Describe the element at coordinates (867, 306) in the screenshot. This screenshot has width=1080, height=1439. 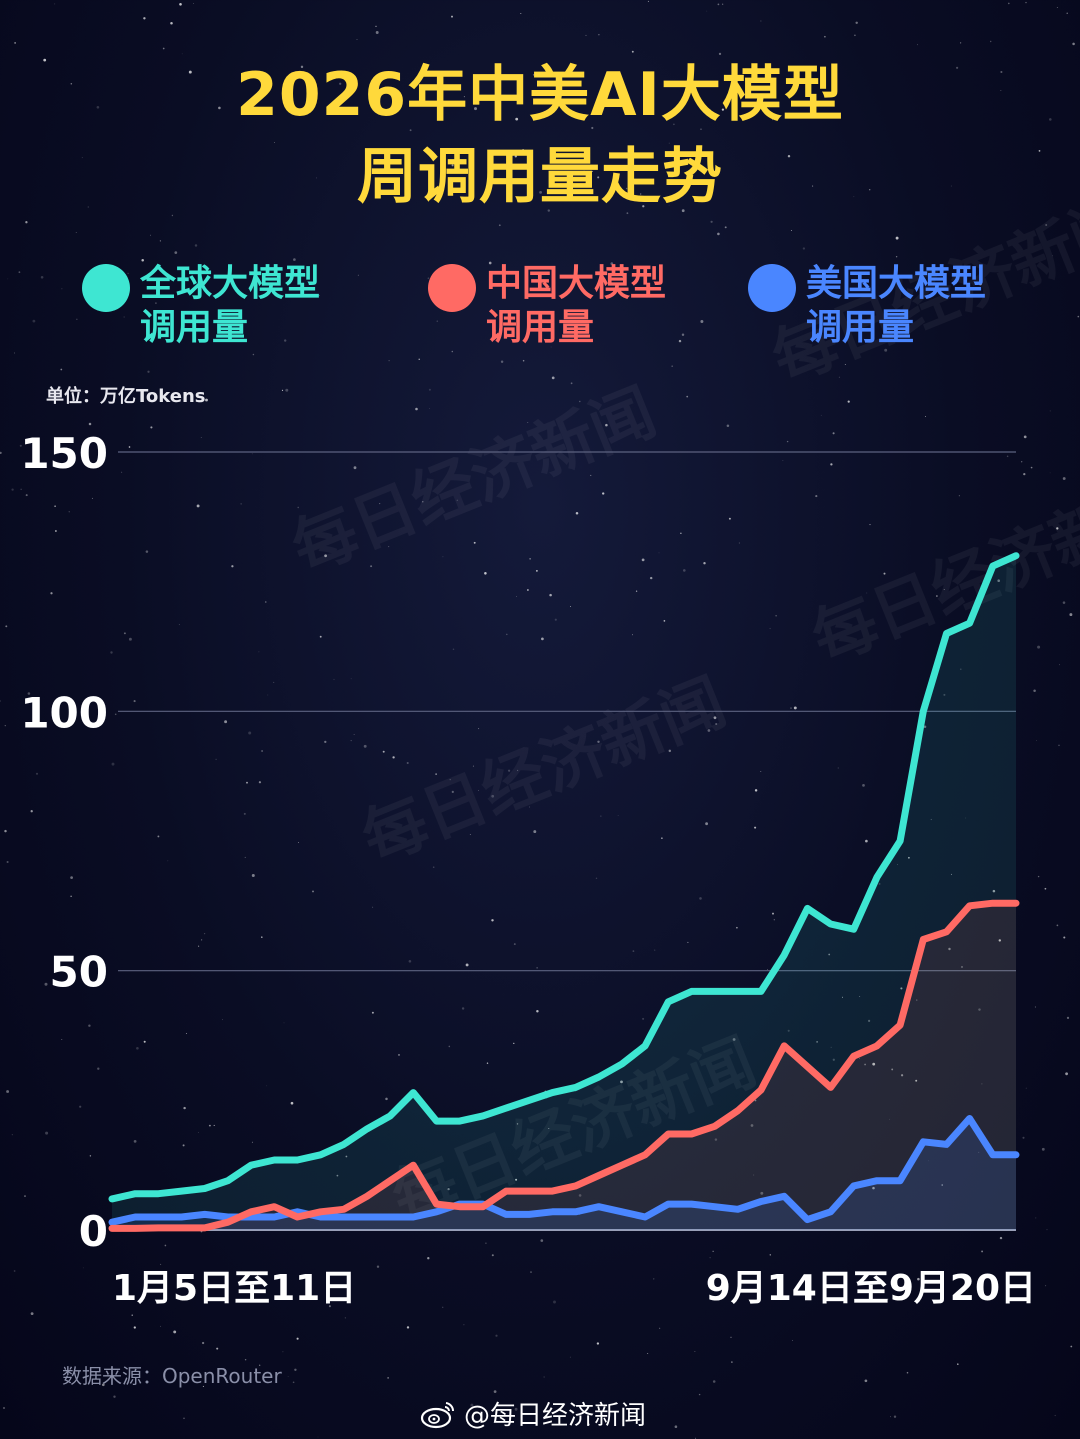
I see `legend-item-us: 美国大模型 调用量` at that location.